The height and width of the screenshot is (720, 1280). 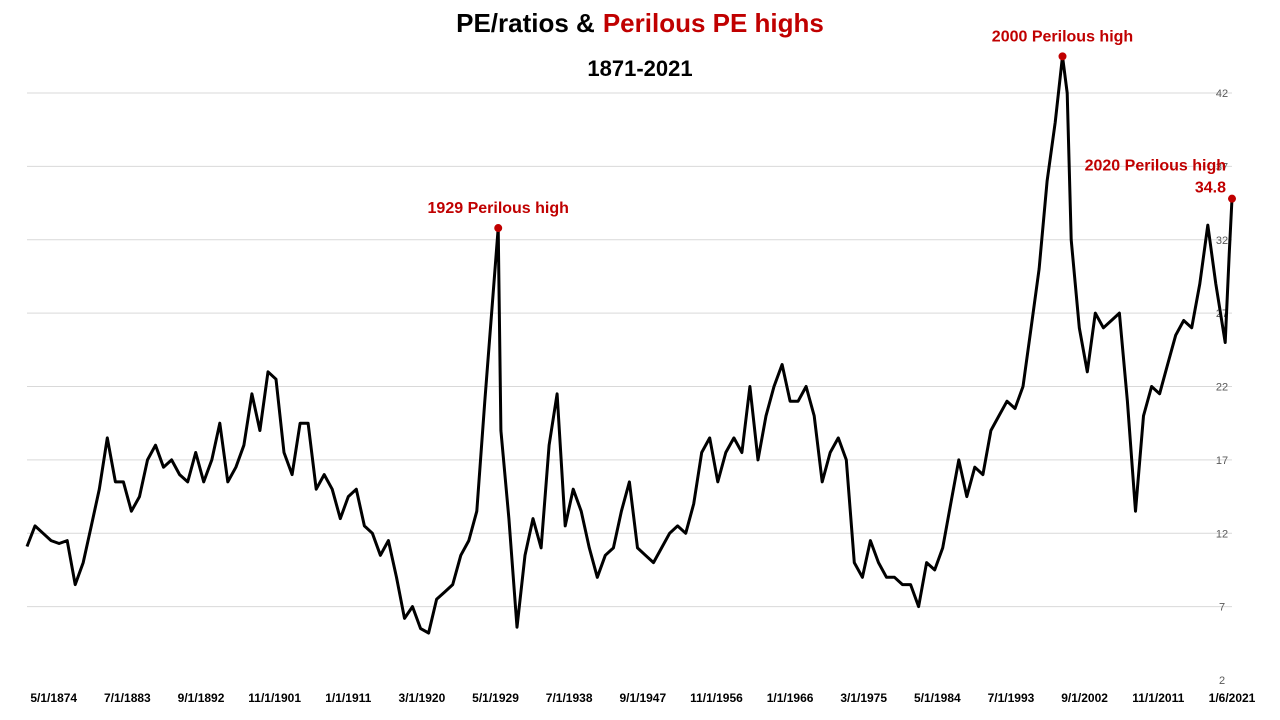 I want to click on annotation: 2020 Perilous high, so click(x=1155, y=166).